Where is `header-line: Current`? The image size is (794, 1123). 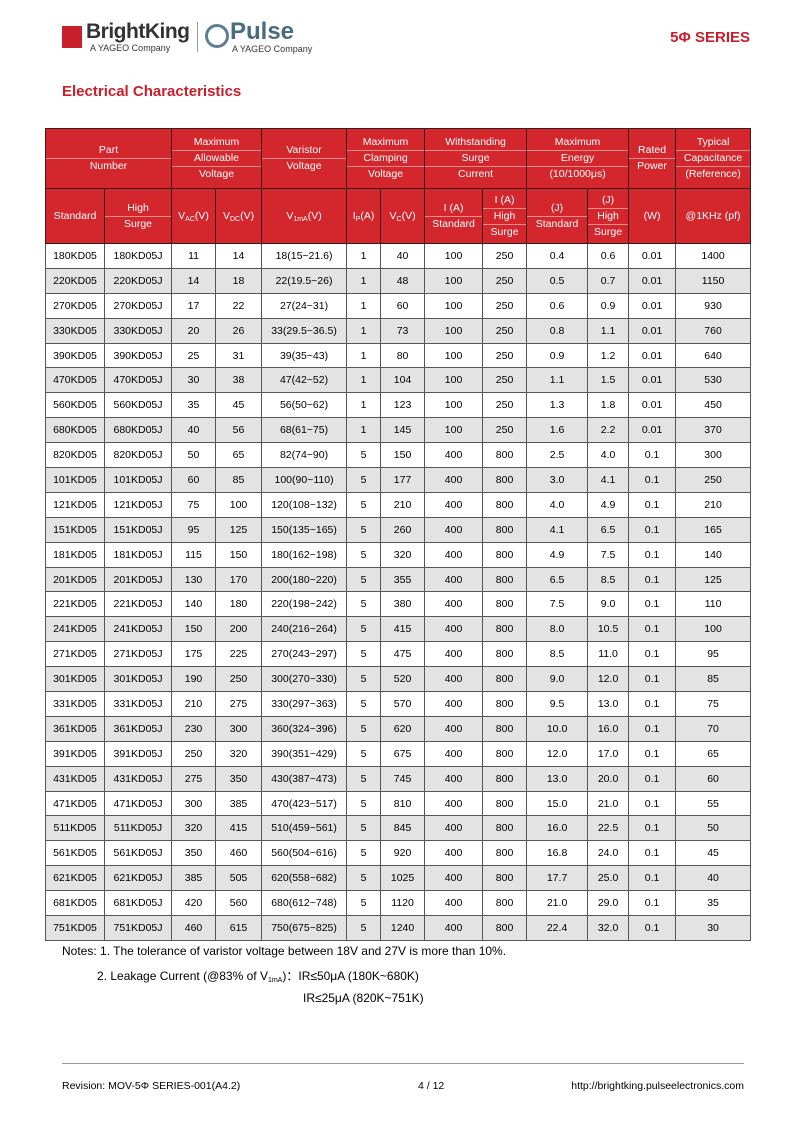
header-line: Current is located at coordinates (476, 174).